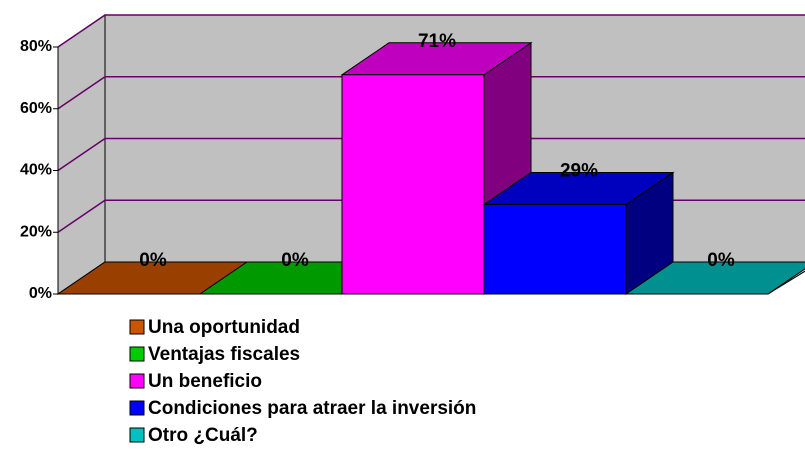  I want to click on y-tick-label: 20%, so click(36, 231).